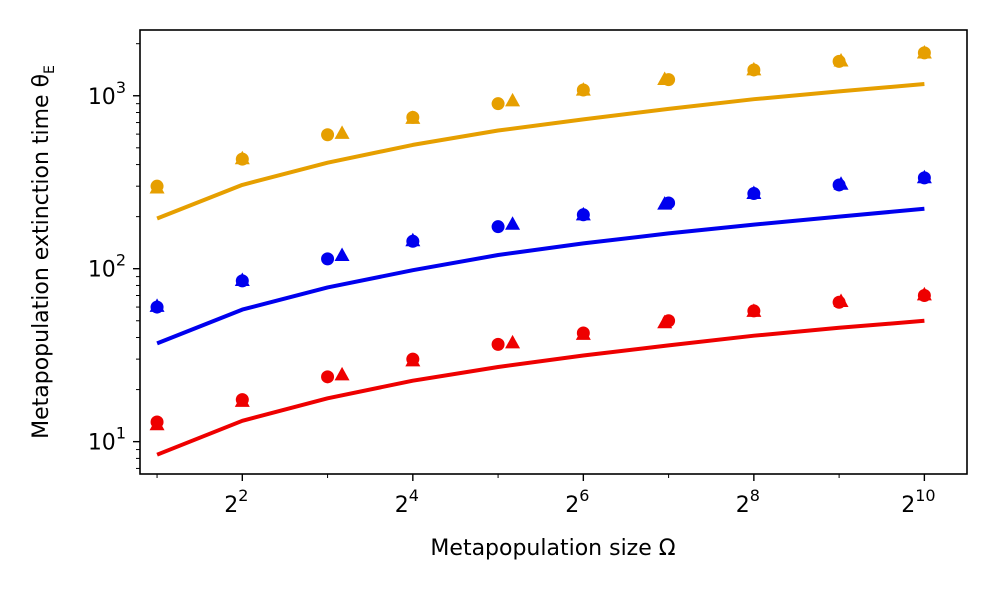  I want to click on y-tick-exponent: 3, so click(121, 87).